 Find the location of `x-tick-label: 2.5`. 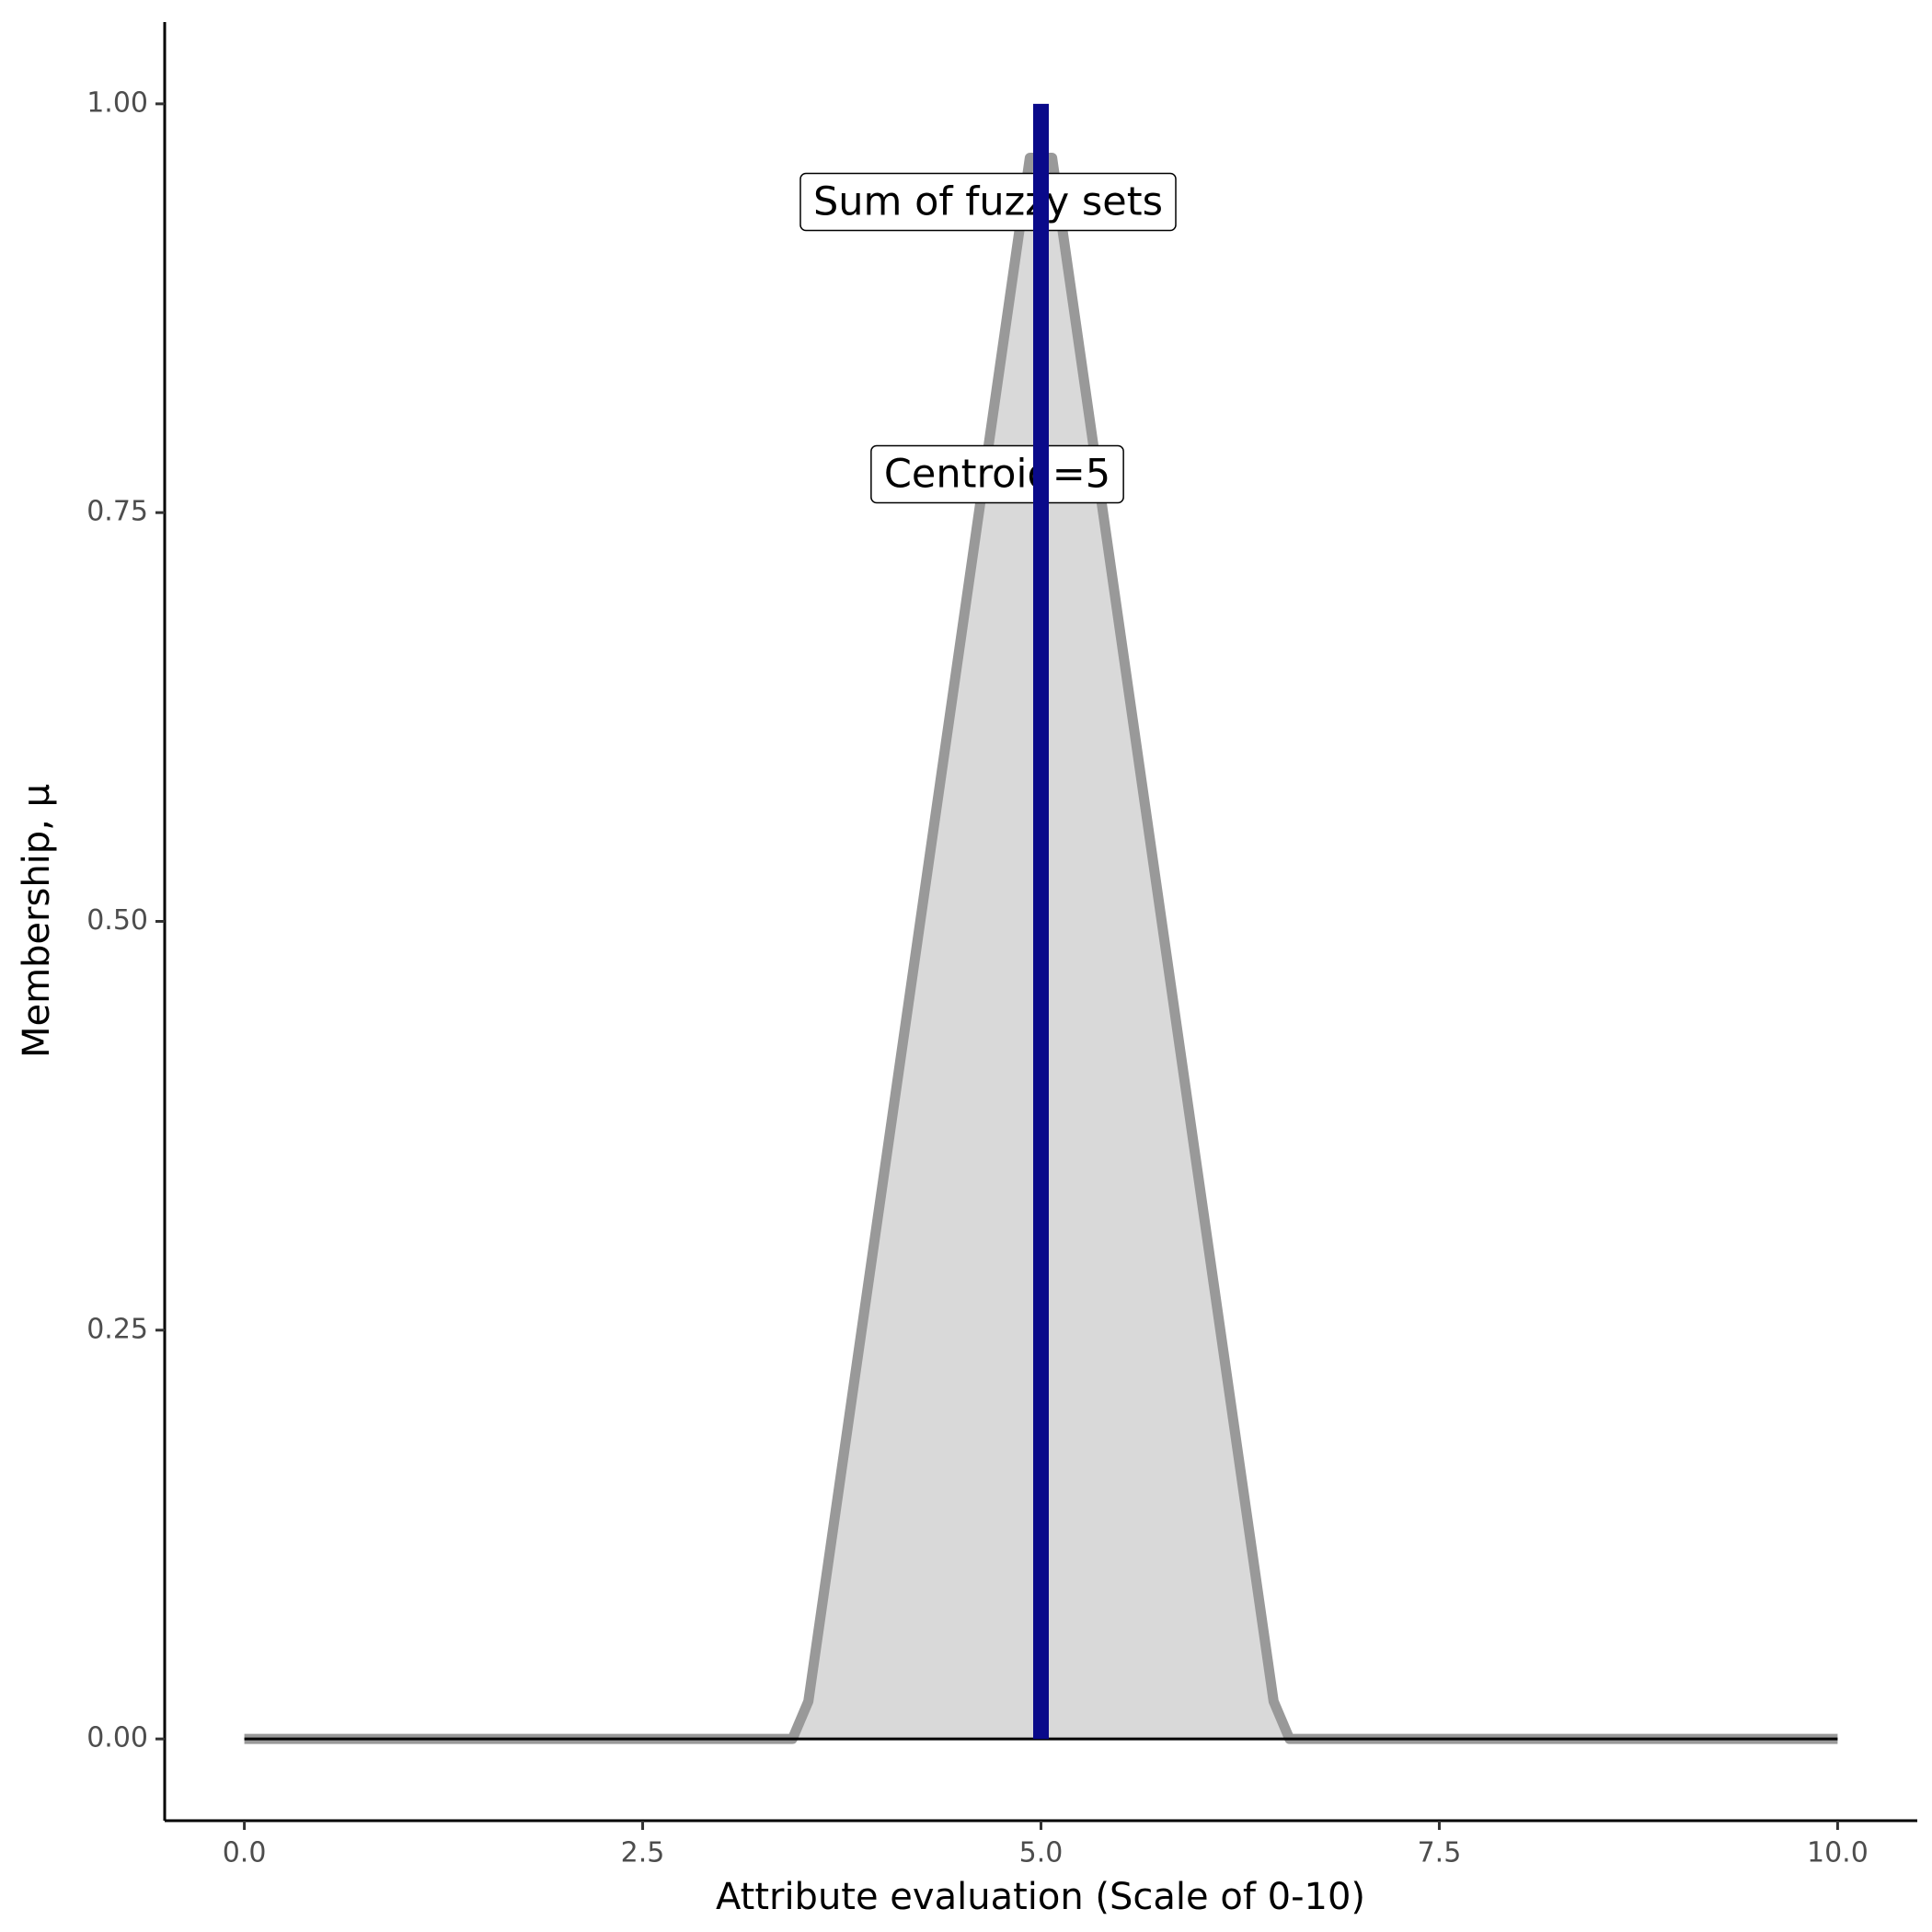

x-tick-label: 2.5 is located at coordinates (643, 1853).